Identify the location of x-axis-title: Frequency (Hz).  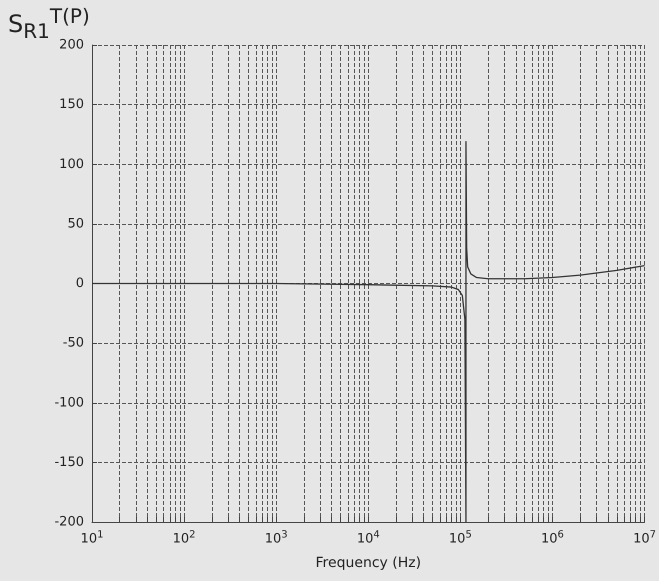
(368, 563).